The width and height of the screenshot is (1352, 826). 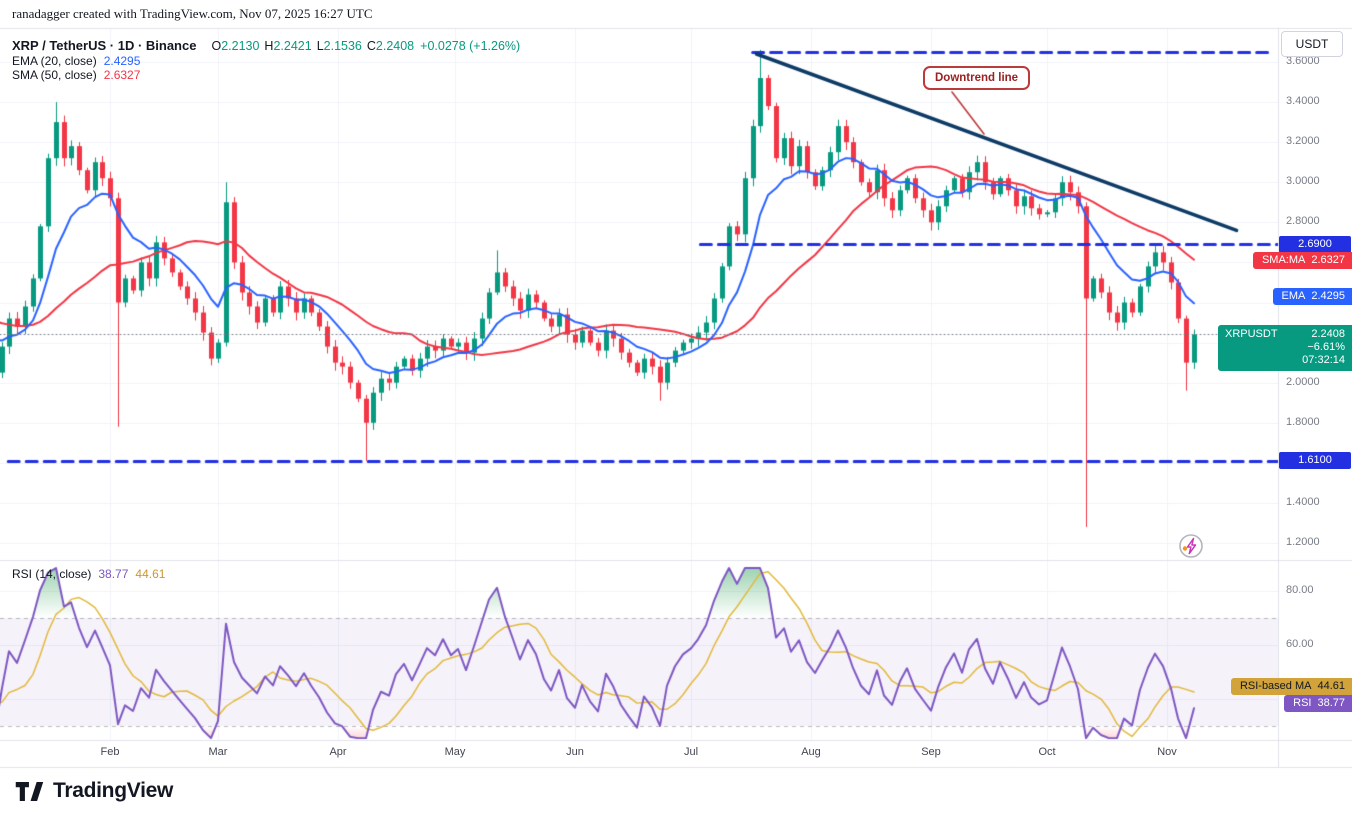 I want to click on rsi-ma-badge: RSI-based MA 44.61, so click(x=1291, y=686).